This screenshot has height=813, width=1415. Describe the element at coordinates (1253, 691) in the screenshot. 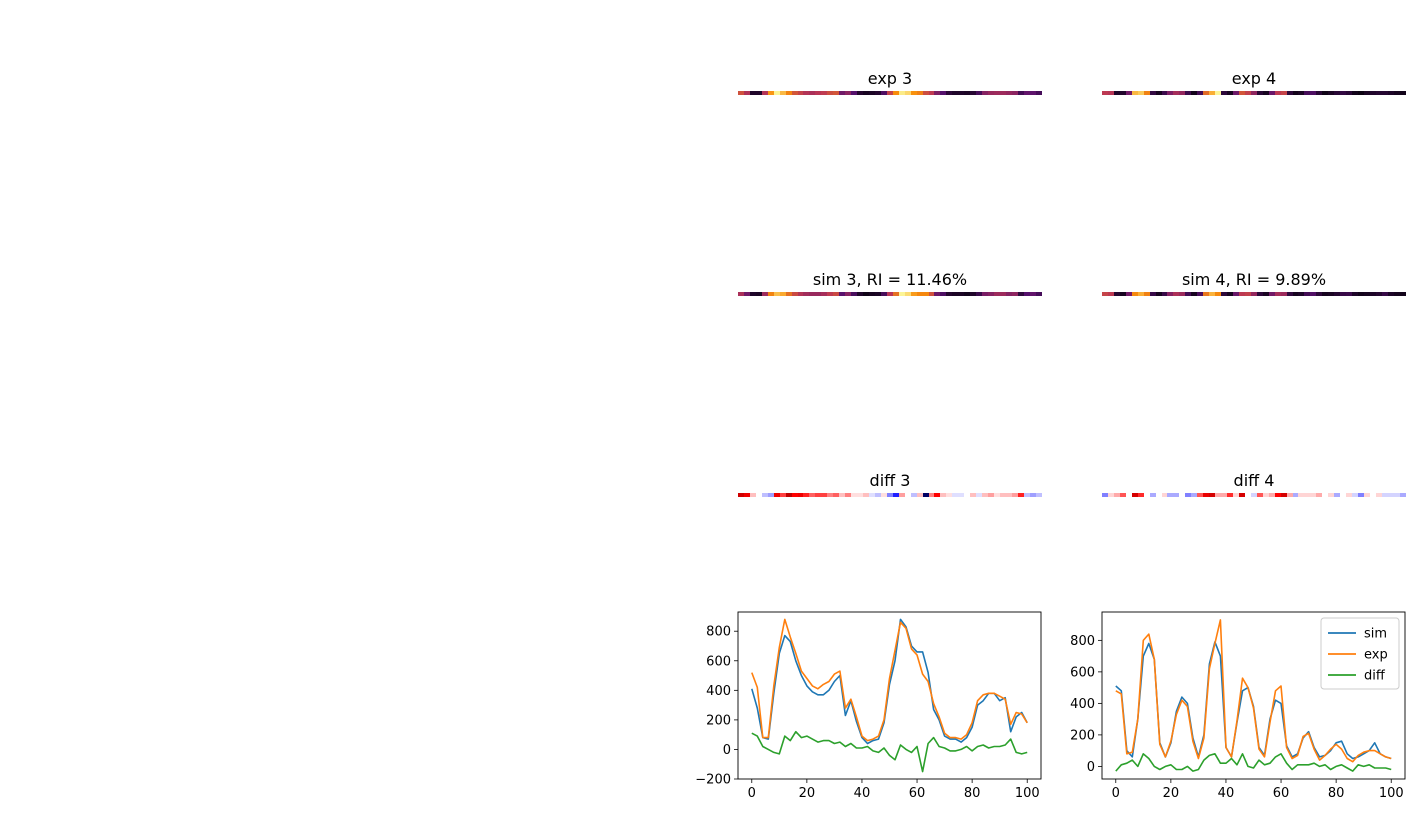

I see `chart-4-series-exp` at that location.